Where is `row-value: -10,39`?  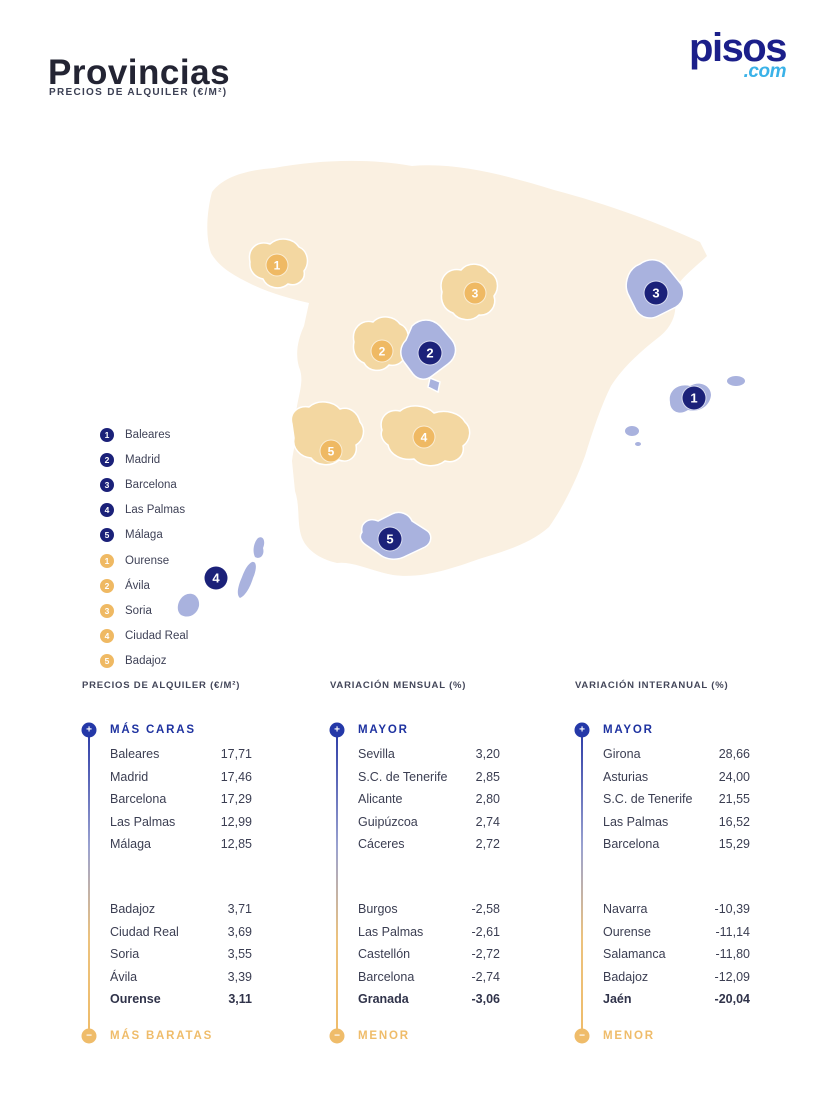
row-value: -10,39 is located at coordinates (732, 909).